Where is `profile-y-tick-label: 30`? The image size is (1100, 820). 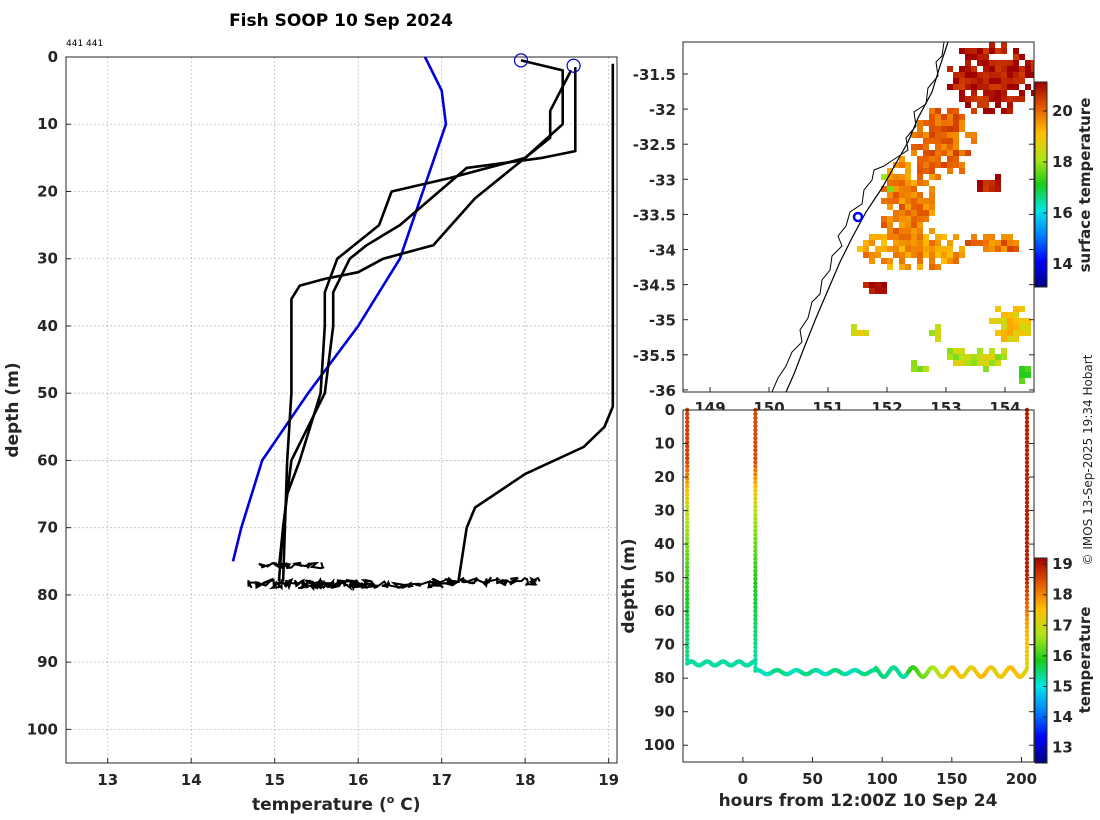 profile-y-tick-label: 30 is located at coordinates (47, 259).